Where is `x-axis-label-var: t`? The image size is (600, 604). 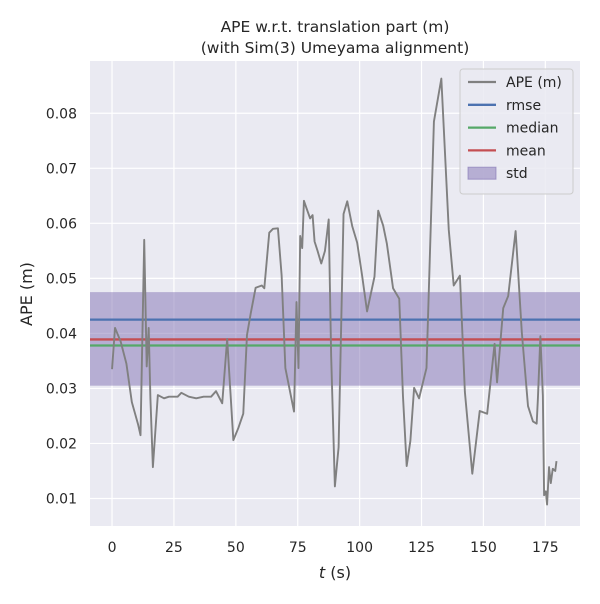
x-axis-label-var: t is located at coordinates (322, 572).